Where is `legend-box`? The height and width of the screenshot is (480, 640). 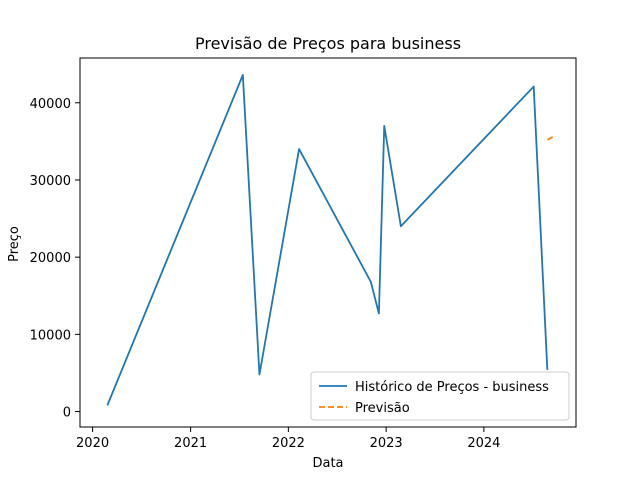 legend-box is located at coordinates (440, 396).